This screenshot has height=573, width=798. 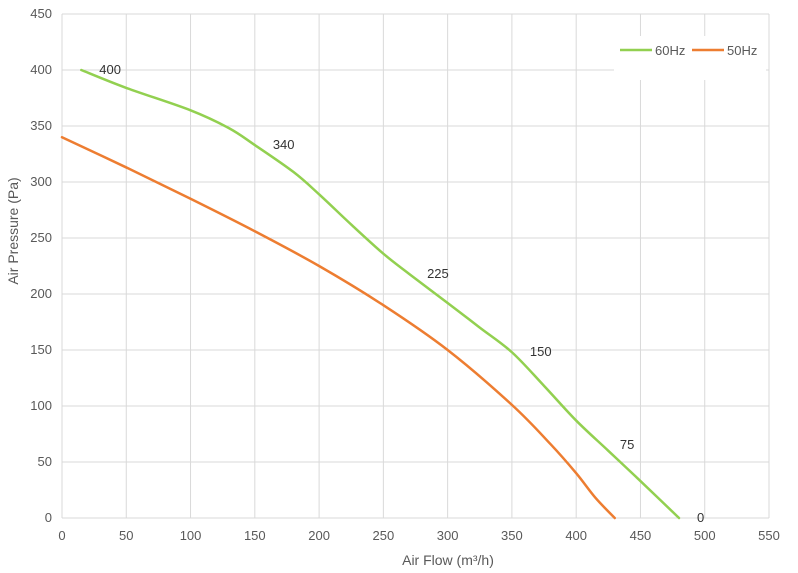 What do you see at coordinates (670, 50) in the screenshot?
I see `legend-label-60hz: 60Hz` at bounding box center [670, 50].